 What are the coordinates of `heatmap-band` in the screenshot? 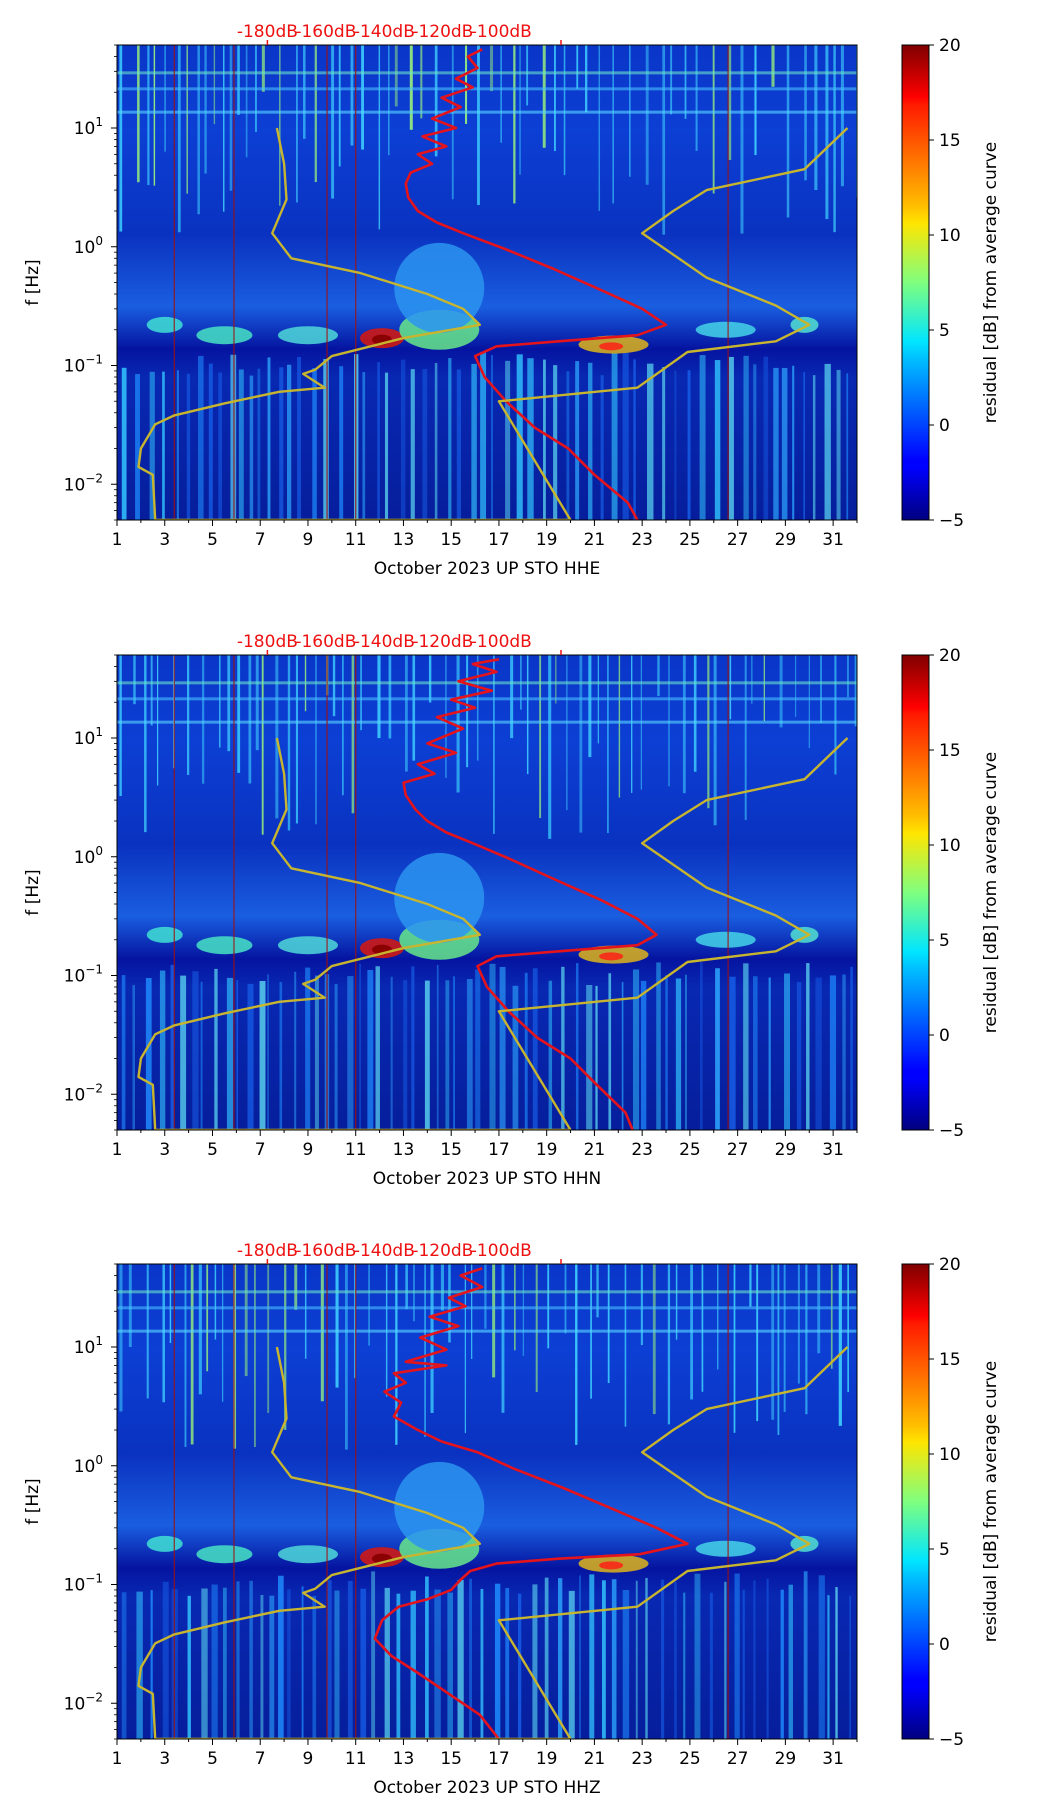 It's located at (487, 73).